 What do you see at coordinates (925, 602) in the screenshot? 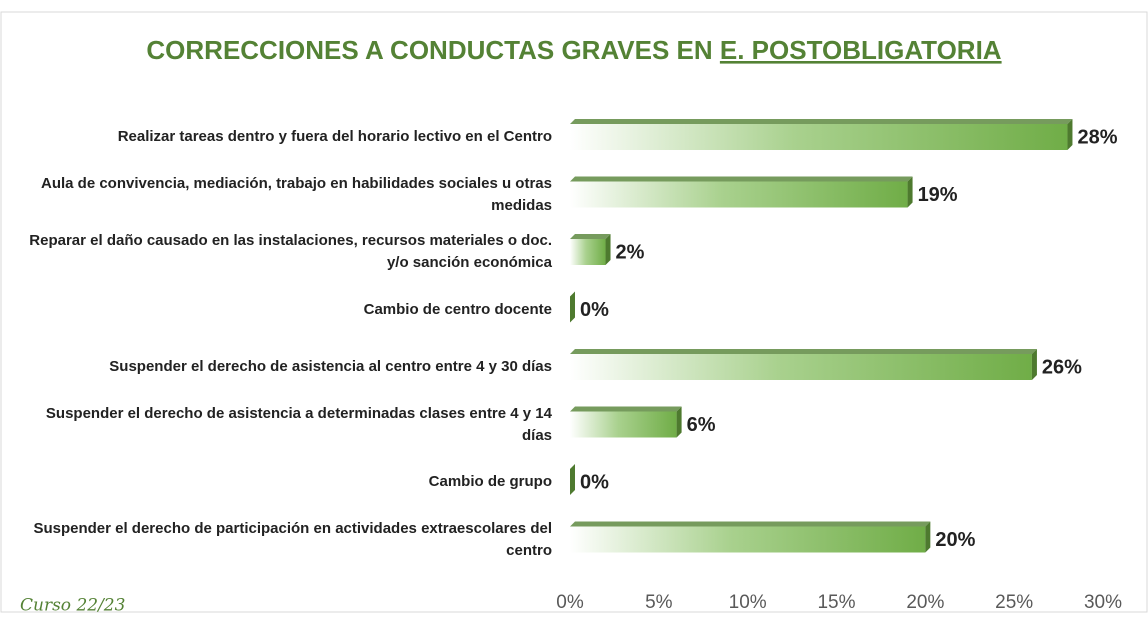
I see `x-tick-label: 20%` at bounding box center [925, 602].